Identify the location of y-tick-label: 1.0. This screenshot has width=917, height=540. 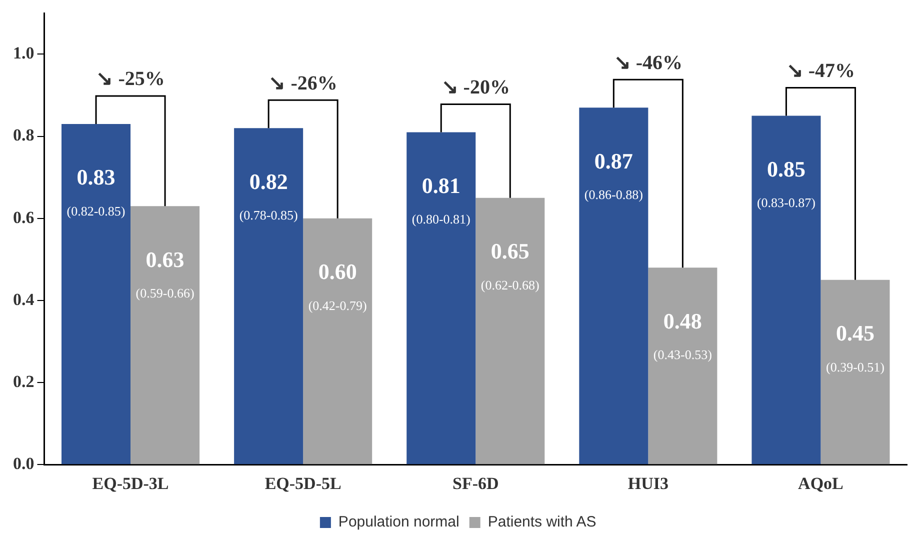
(23, 53).